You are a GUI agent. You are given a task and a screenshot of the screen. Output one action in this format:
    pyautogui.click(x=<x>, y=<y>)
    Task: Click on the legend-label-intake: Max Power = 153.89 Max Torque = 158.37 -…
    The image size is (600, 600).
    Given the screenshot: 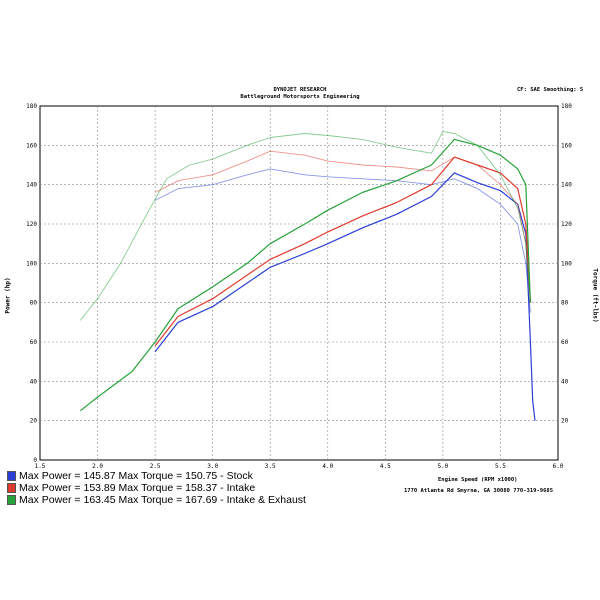 What is the action you would take?
    pyautogui.click(x=137, y=488)
    